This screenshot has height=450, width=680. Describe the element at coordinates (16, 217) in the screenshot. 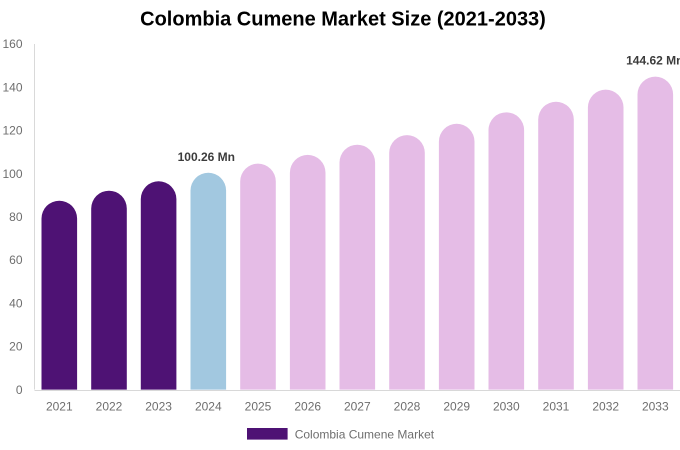

I see `svg-text: 80` at that location.